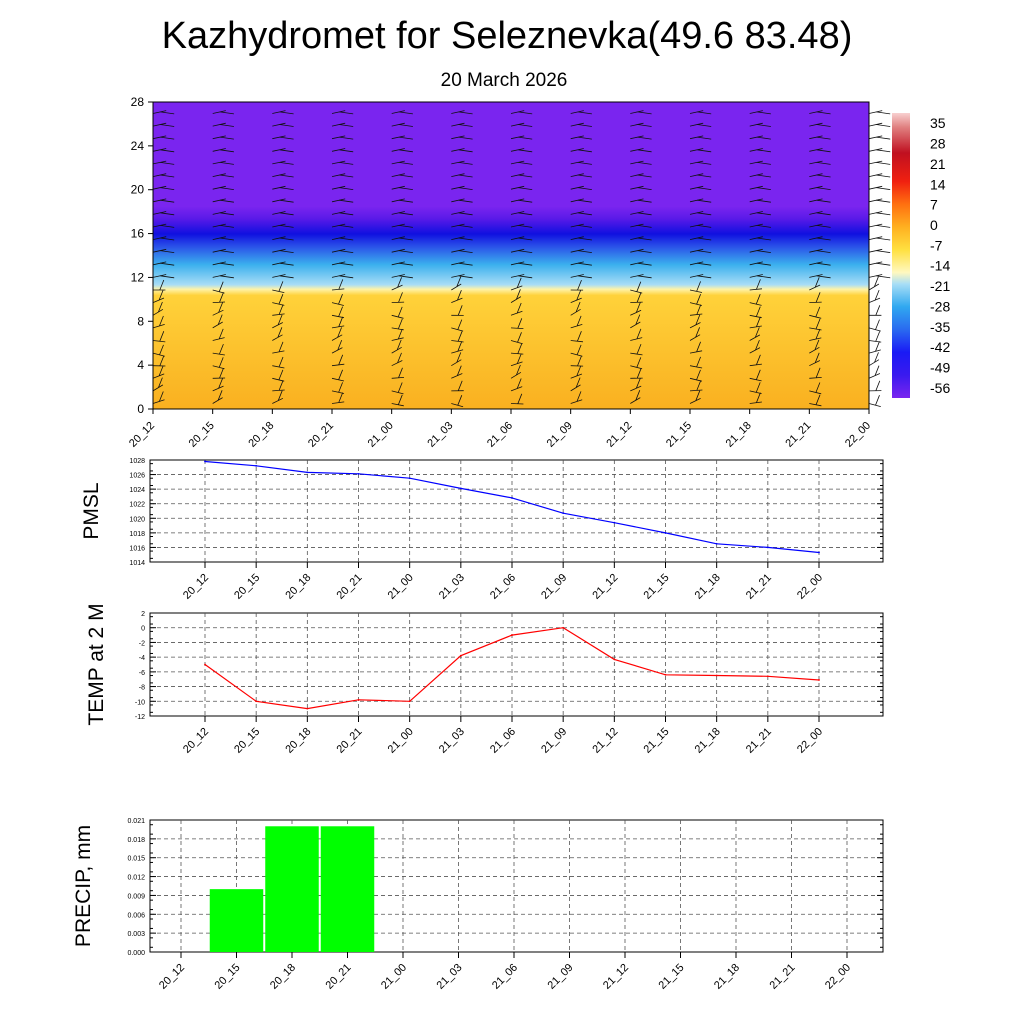 The image size is (1024, 1029). Describe the element at coordinates (503, 741) in the screenshot. I see `x-tick-label: 21_06` at that location.